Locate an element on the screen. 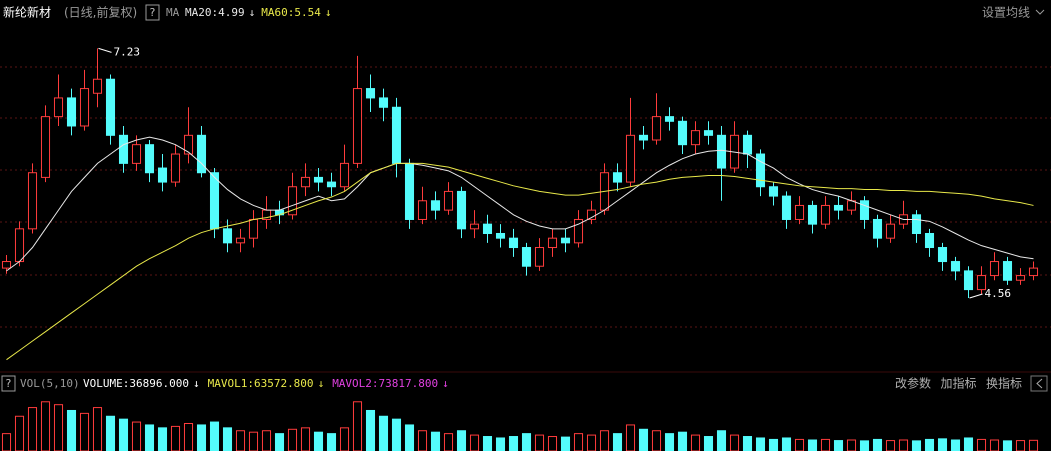 The width and height of the screenshot is (1051, 451). help-icon: ? is located at coordinates (8, 383).